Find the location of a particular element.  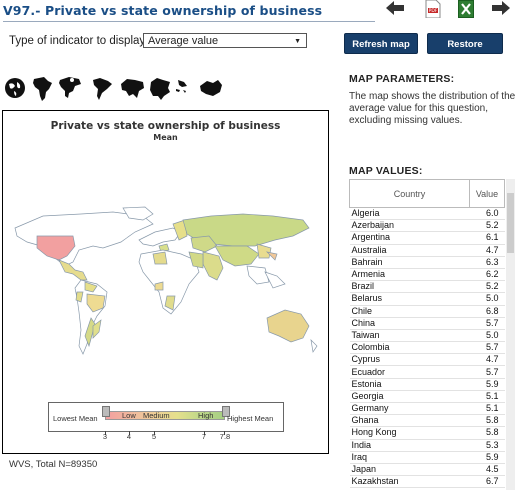

table-row: Australia 4.7 is located at coordinates (427, 250).